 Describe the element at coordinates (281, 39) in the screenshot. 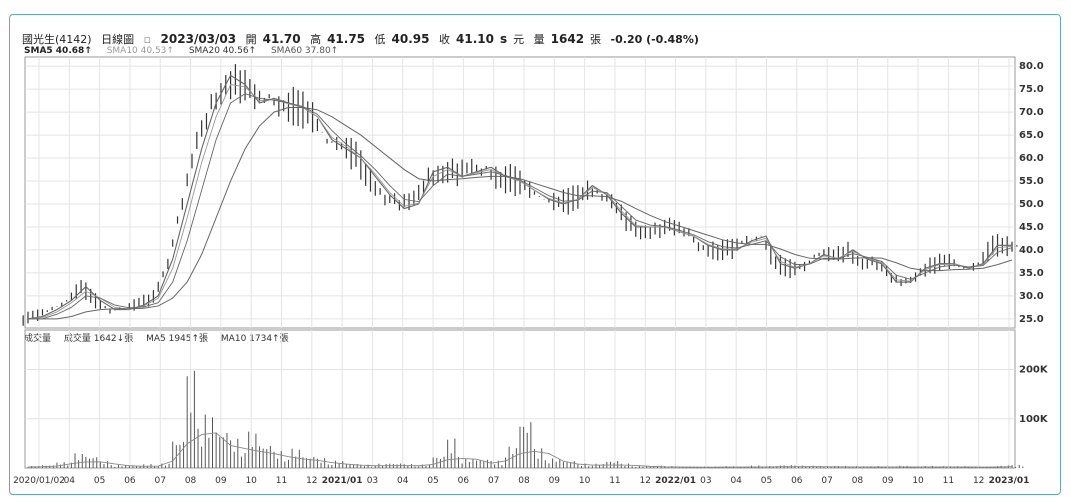

I see `open-value: 41.70` at that location.